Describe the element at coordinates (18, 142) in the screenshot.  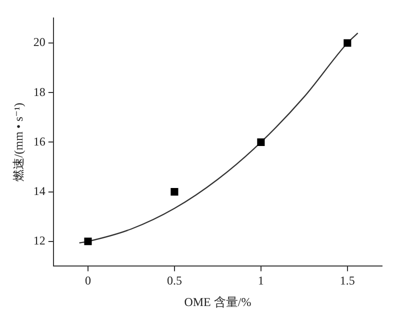
I see `y-axis-title: 燃速/(mm • s⁻¹)` at that location.